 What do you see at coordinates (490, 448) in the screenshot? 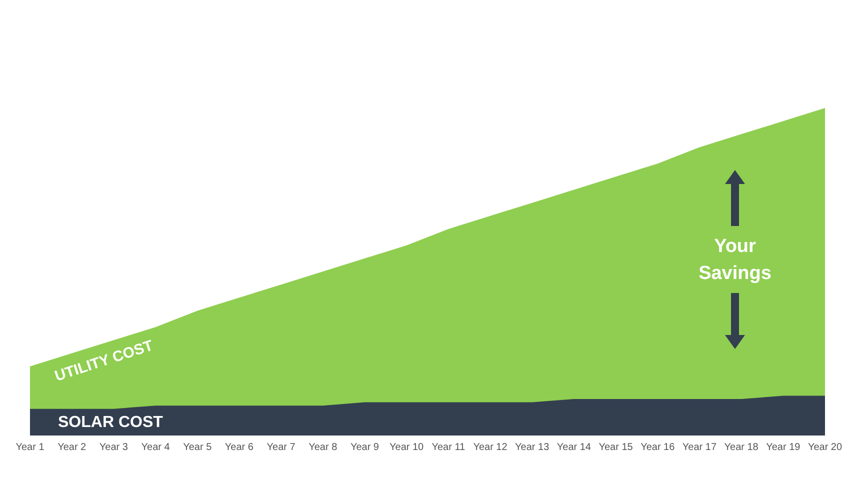
I see `x-tick-label: Year 12` at bounding box center [490, 448].